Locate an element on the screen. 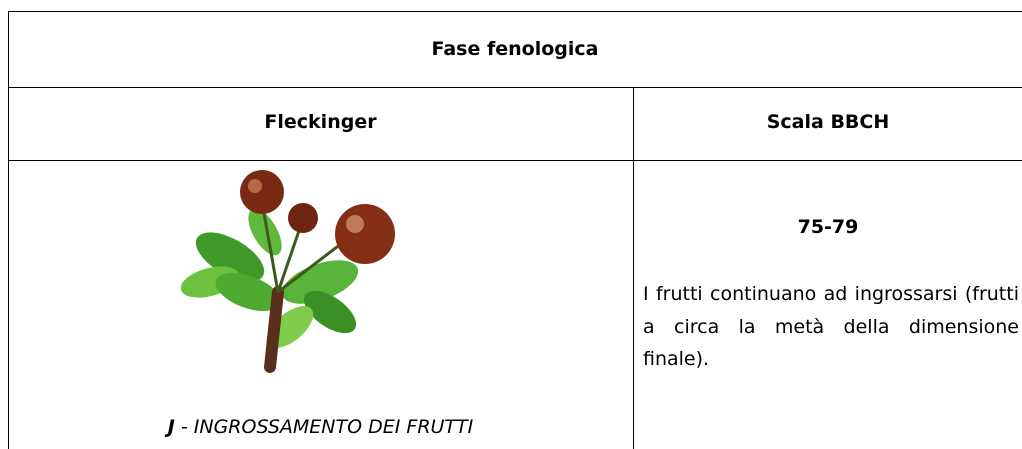  leaves is located at coordinates (269, 287).